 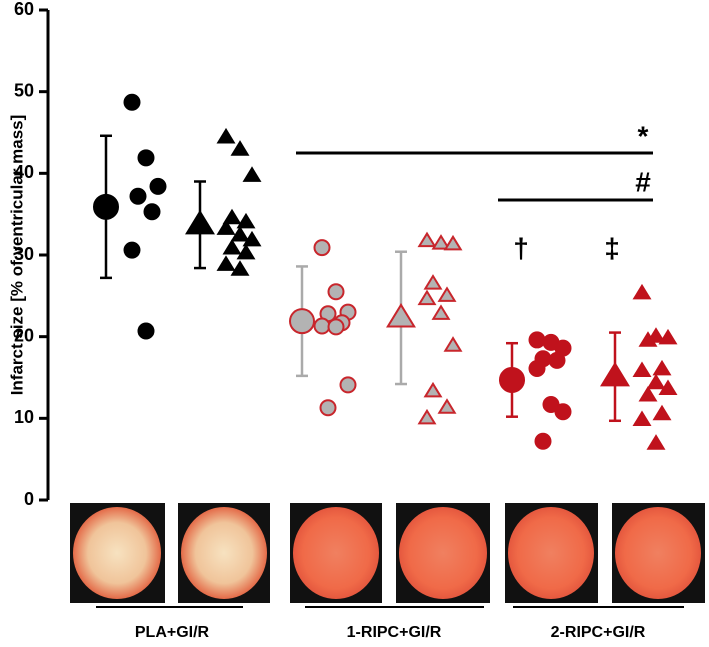 I want to click on annotation: ‡, so click(x=612, y=247).